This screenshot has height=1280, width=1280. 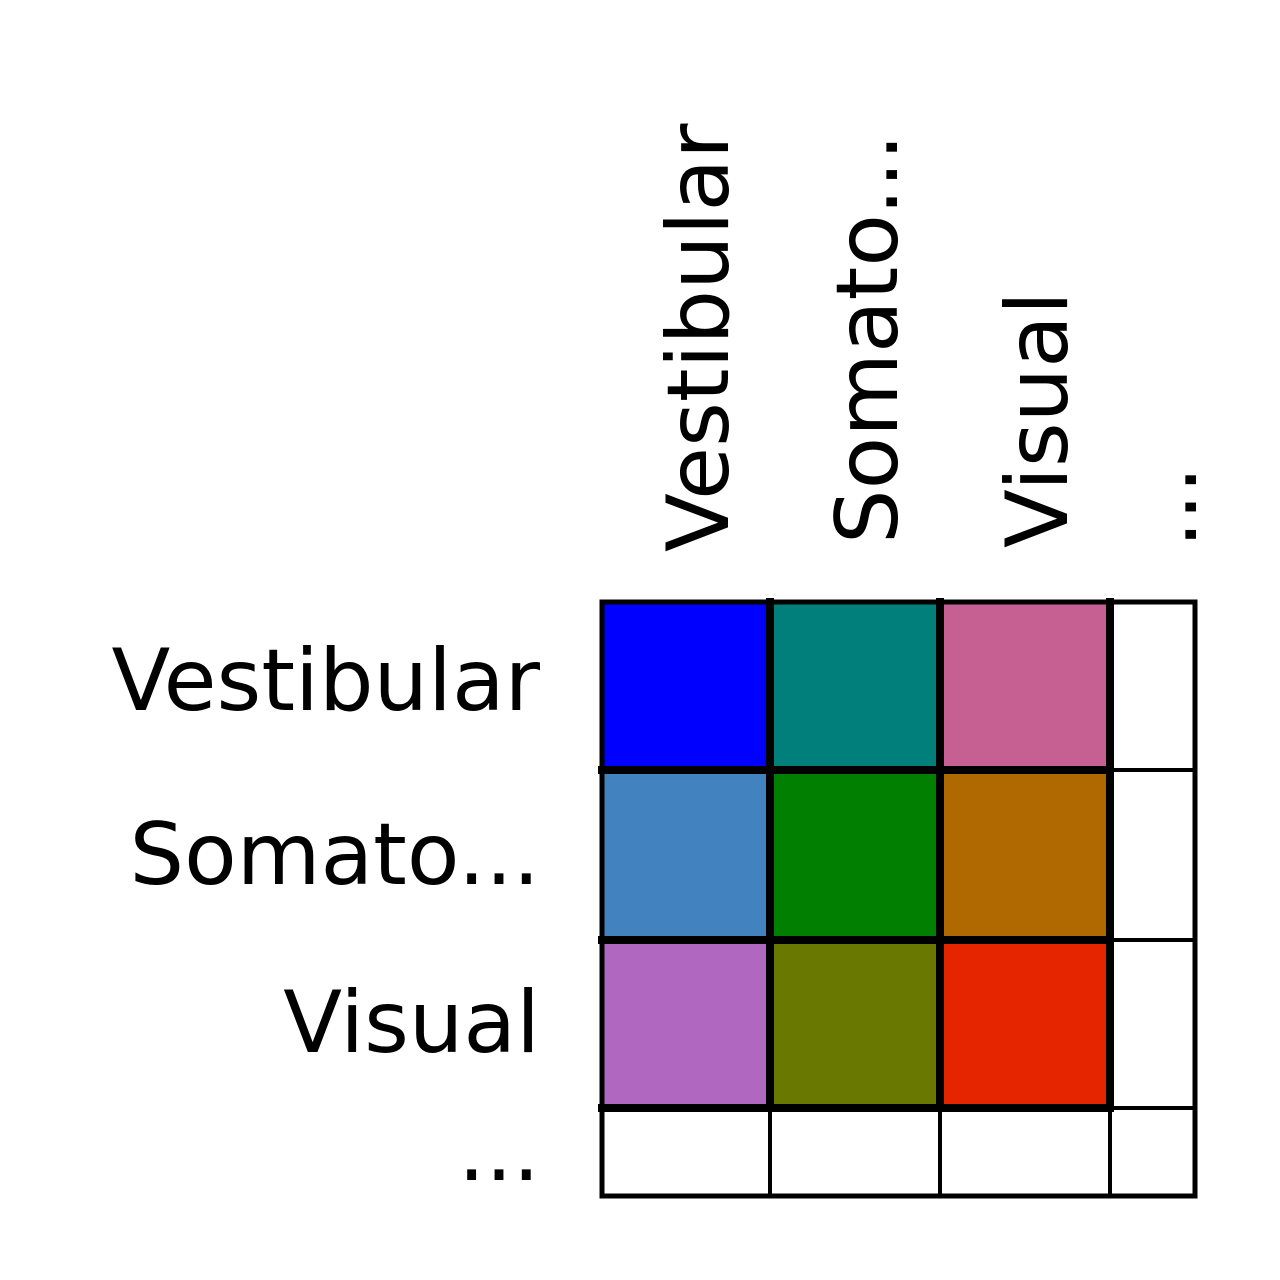 What do you see at coordinates (855, 1024) in the screenshot?
I see `cell-visual-somato` at bounding box center [855, 1024].